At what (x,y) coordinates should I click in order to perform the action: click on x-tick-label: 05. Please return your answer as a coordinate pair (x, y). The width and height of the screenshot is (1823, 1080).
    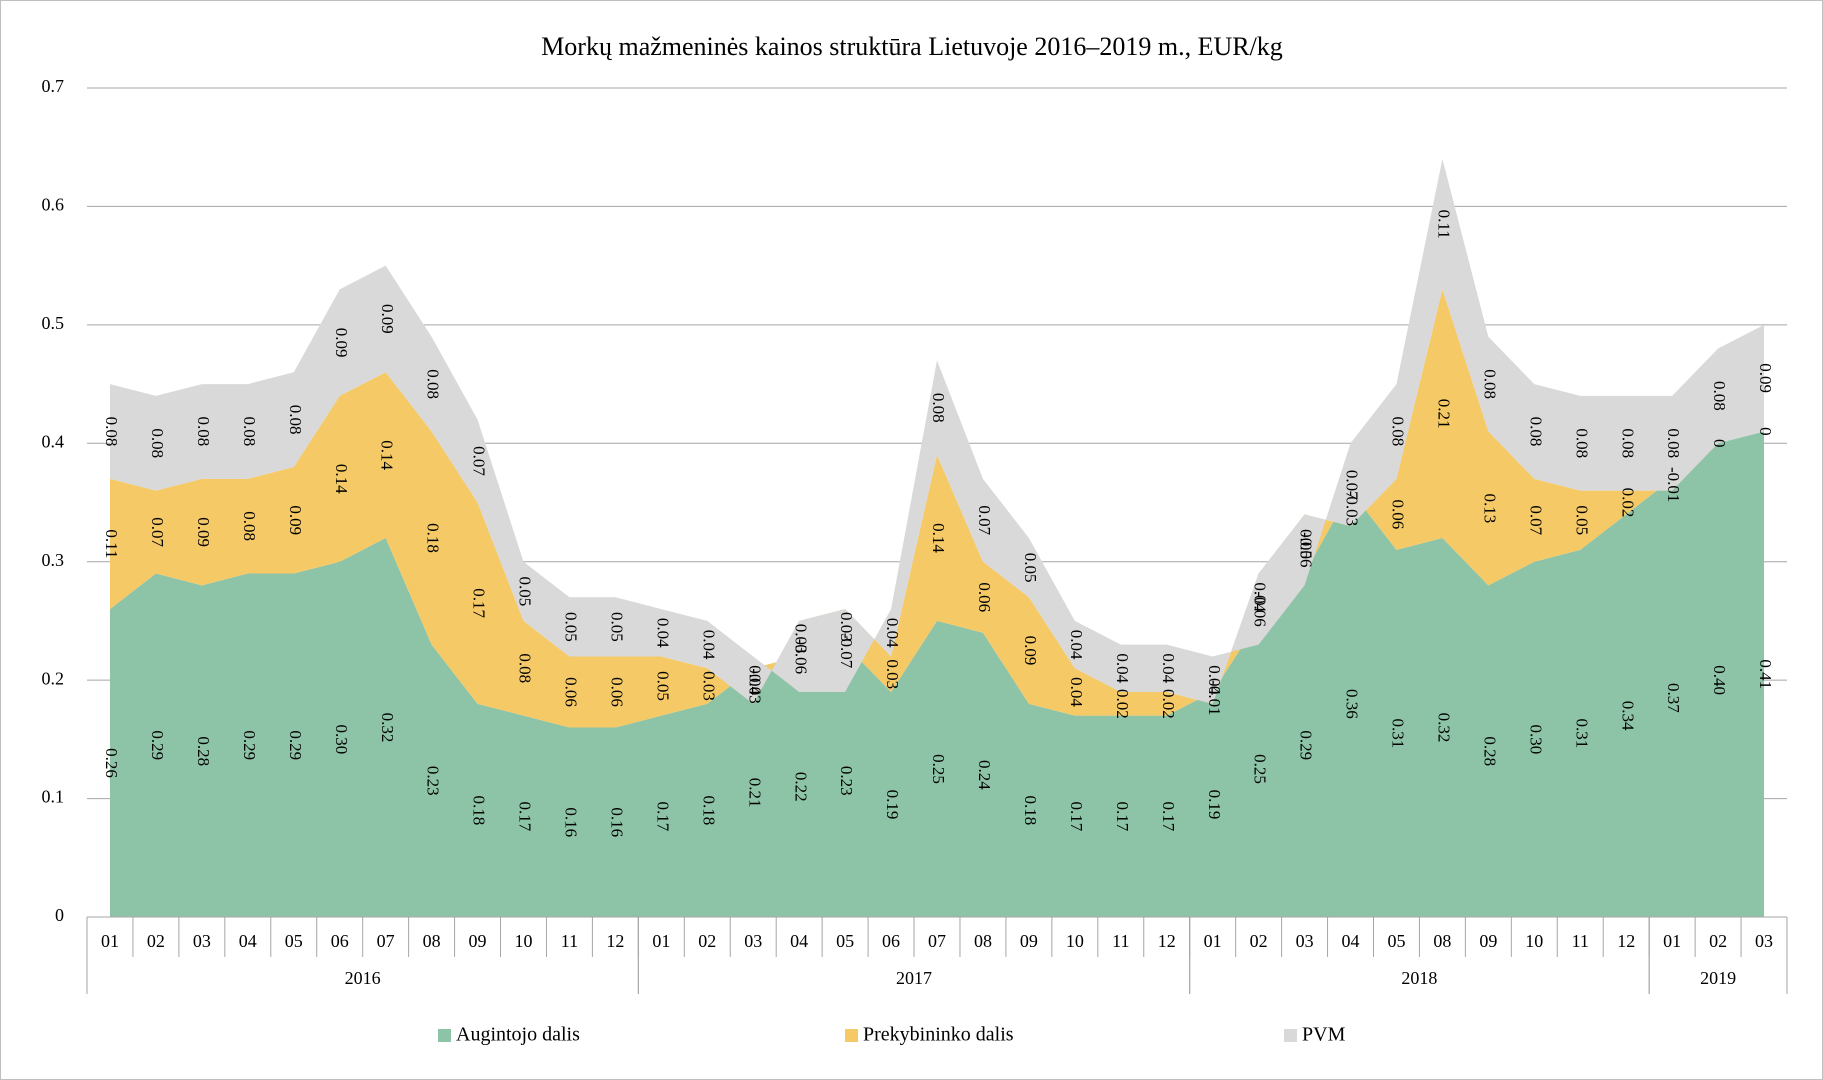
    Looking at the image, I should click on (1396, 941).